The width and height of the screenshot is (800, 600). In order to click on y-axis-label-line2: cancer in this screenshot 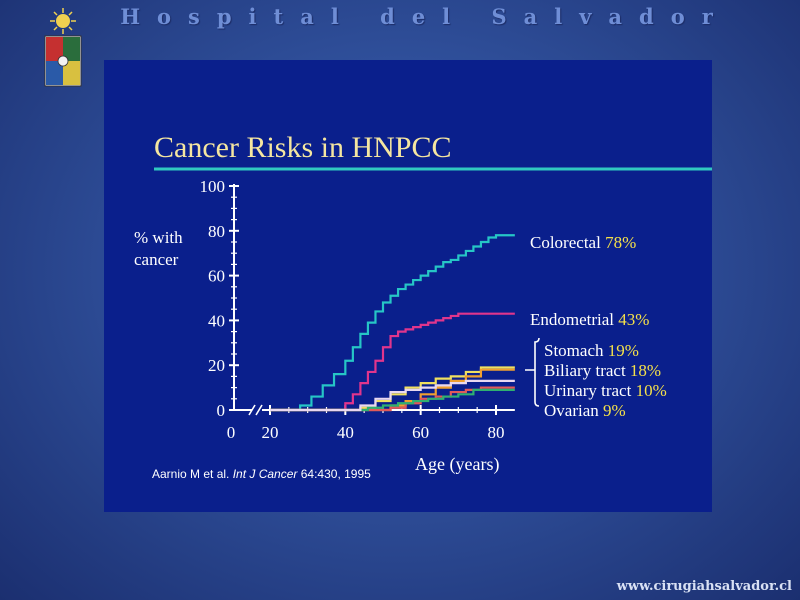, I will do `click(156, 259)`.